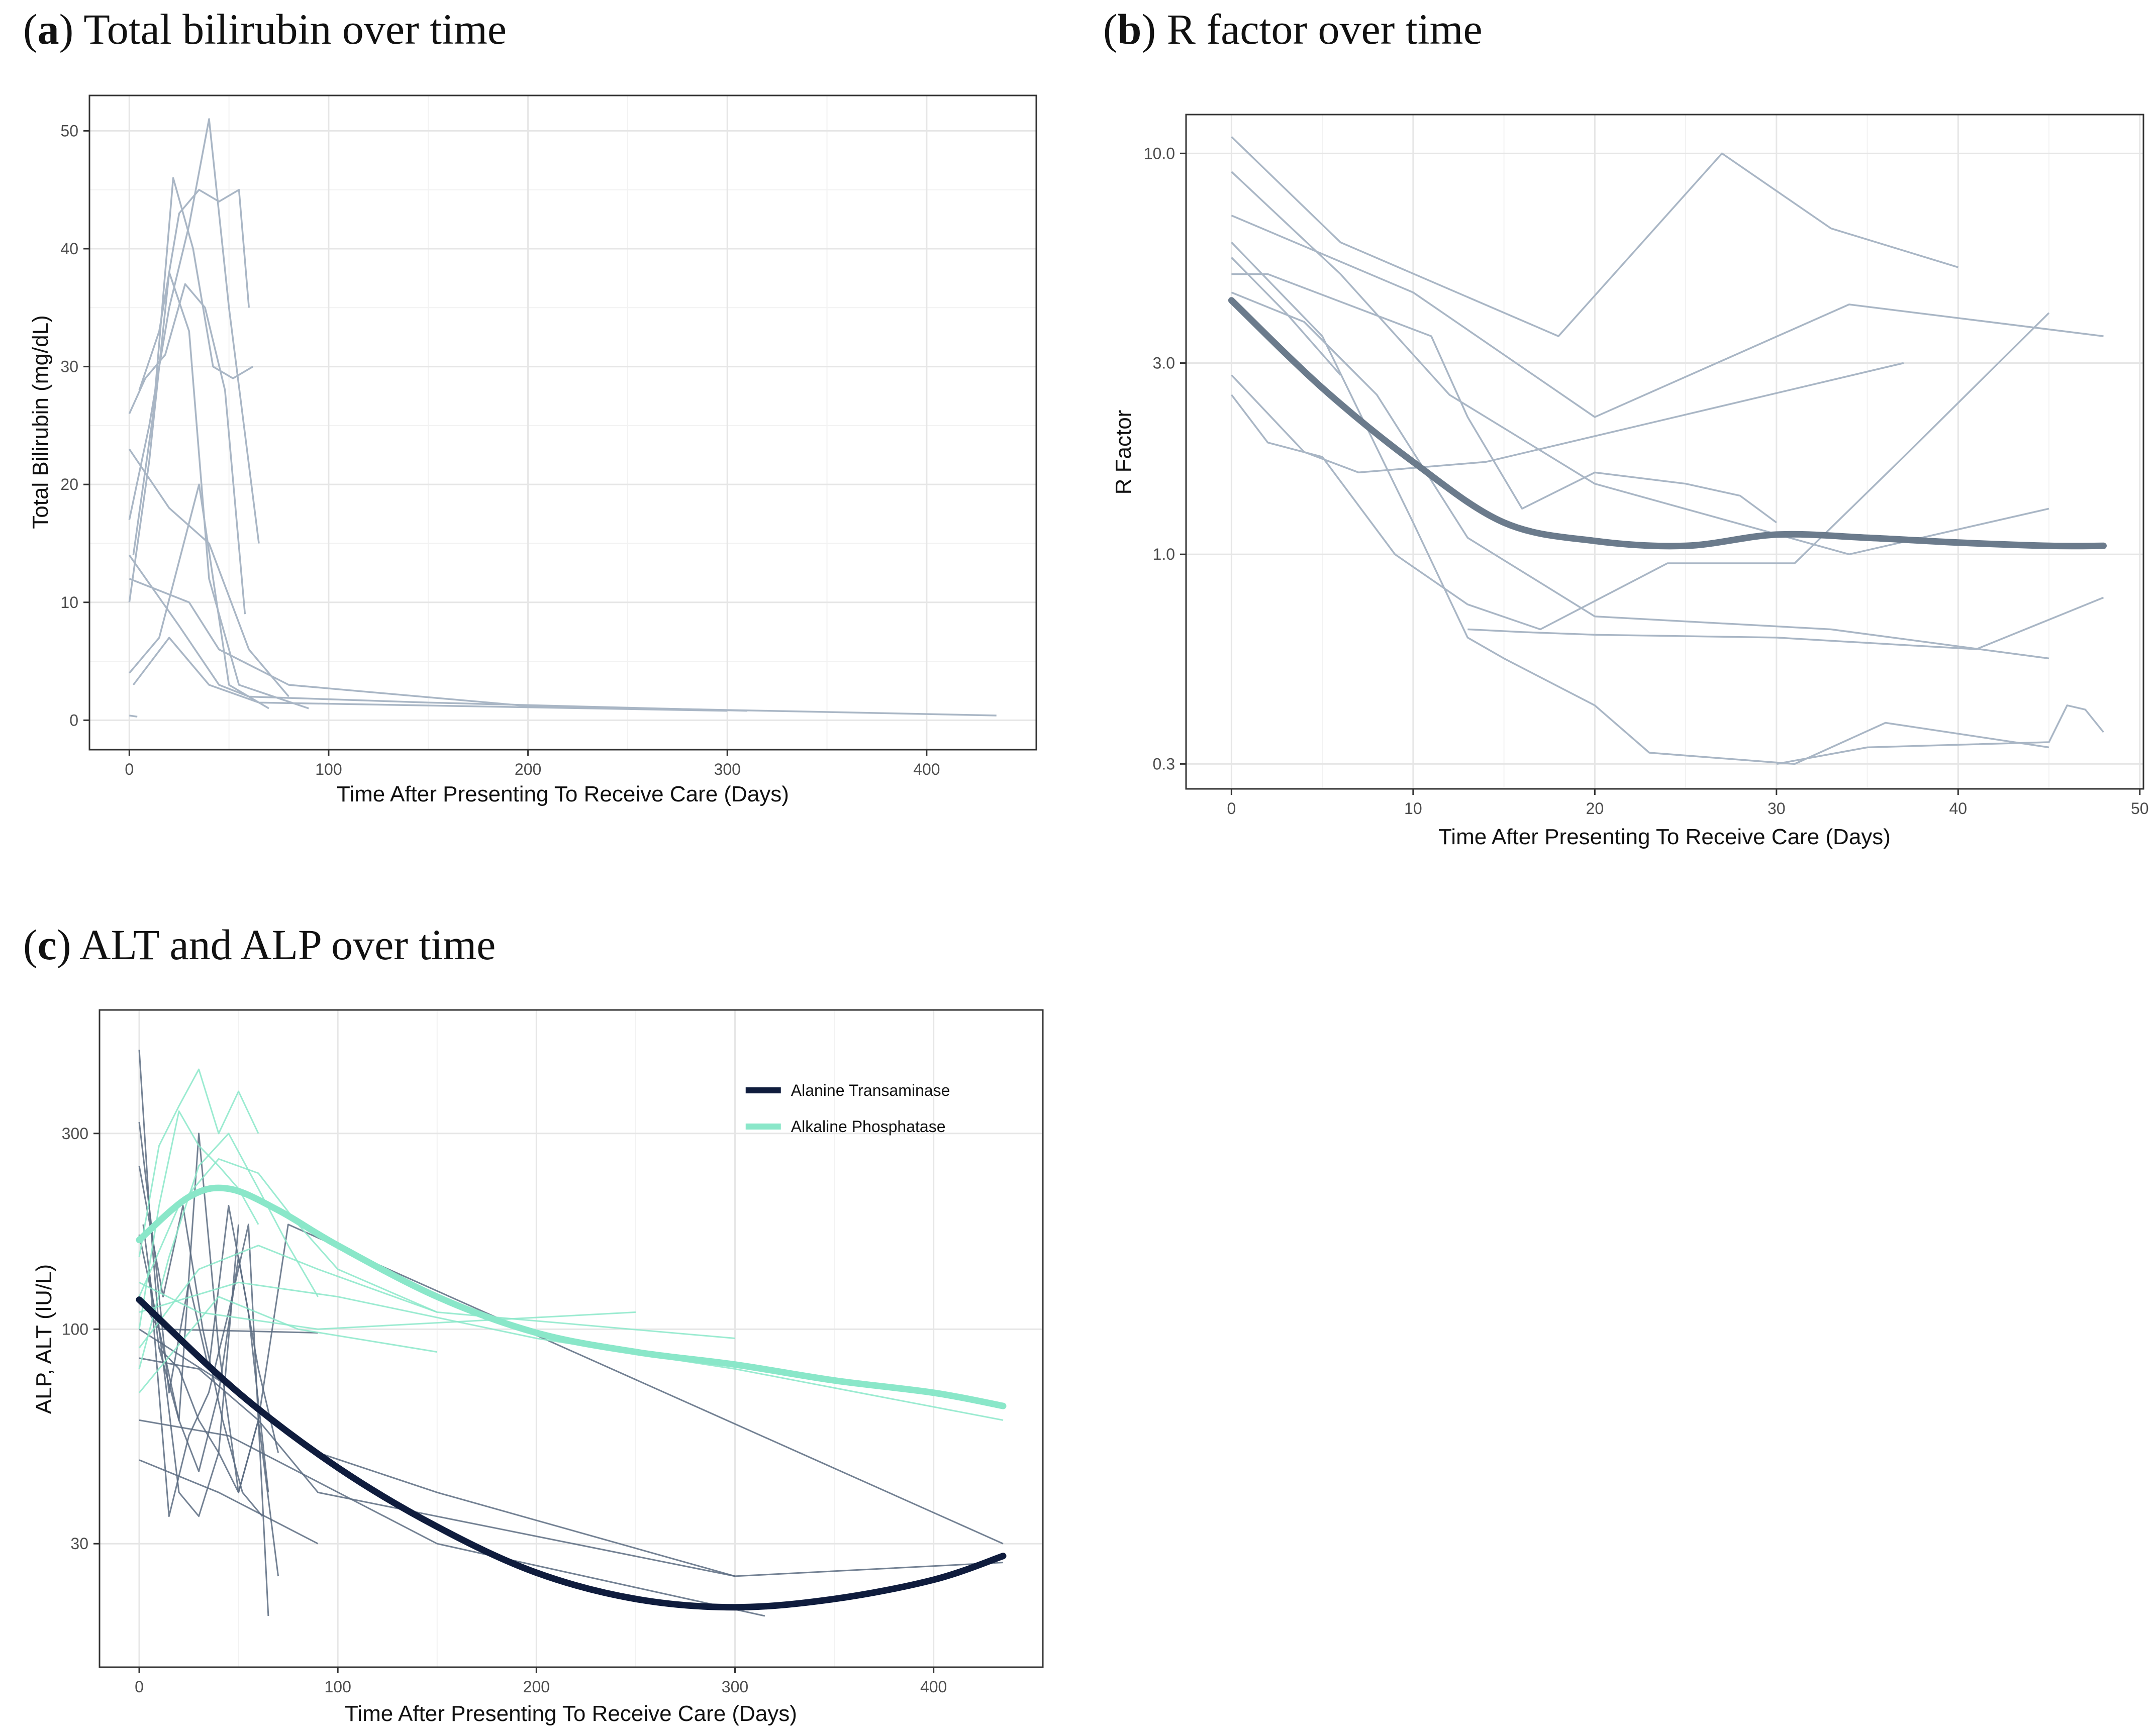 This screenshot has width=2156, height=1730. What do you see at coordinates (44, 1339) in the screenshot?
I see `y-axis-label: ALP, ALT (IU/L)` at bounding box center [44, 1339].